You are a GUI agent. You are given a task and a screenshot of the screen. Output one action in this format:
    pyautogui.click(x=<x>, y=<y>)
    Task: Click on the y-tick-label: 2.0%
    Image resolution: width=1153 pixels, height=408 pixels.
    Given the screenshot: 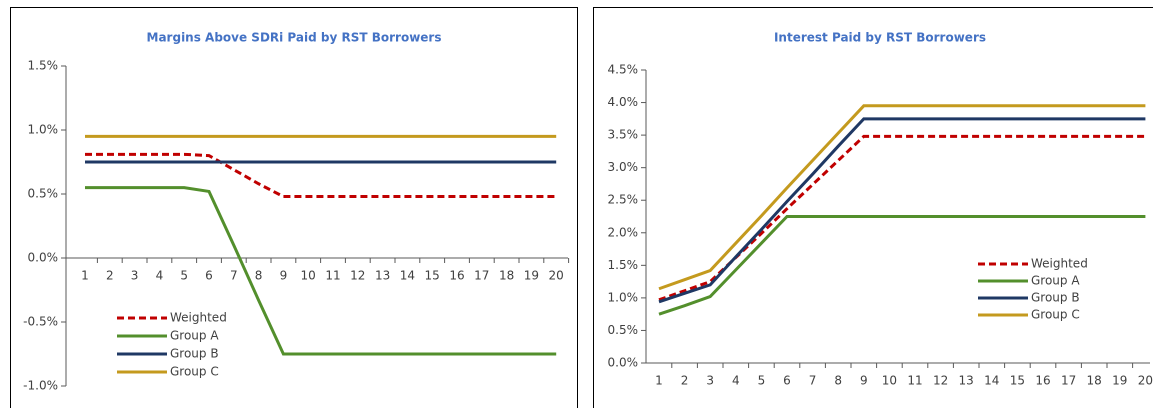 What is the action you would take?
    pyautogui.click(x=623, y=232)
    